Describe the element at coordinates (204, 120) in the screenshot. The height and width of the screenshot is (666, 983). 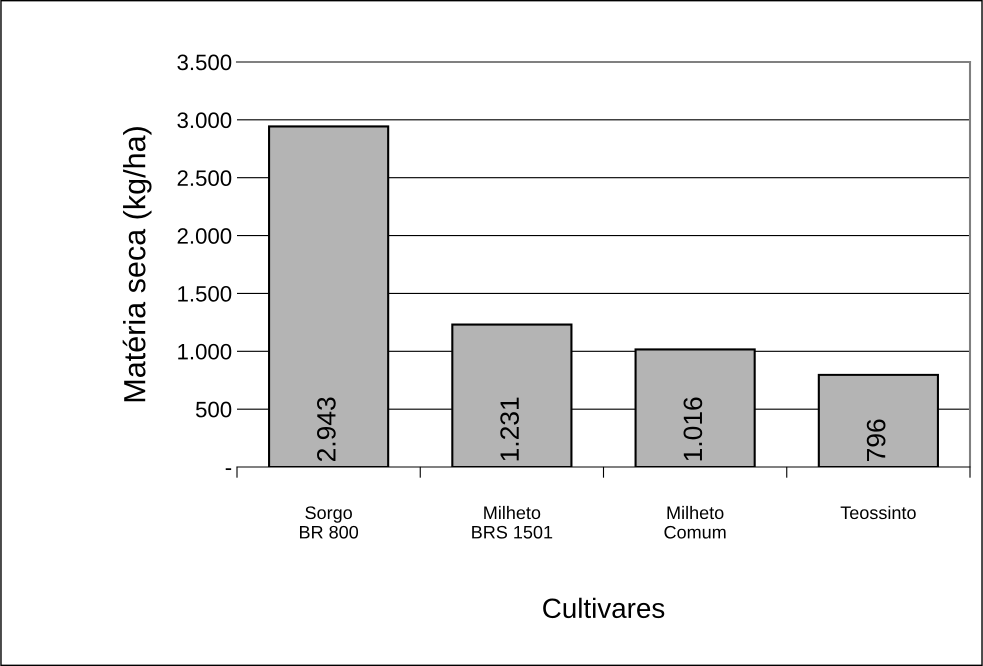
I see `y-tick-label: 3.000` at that location.